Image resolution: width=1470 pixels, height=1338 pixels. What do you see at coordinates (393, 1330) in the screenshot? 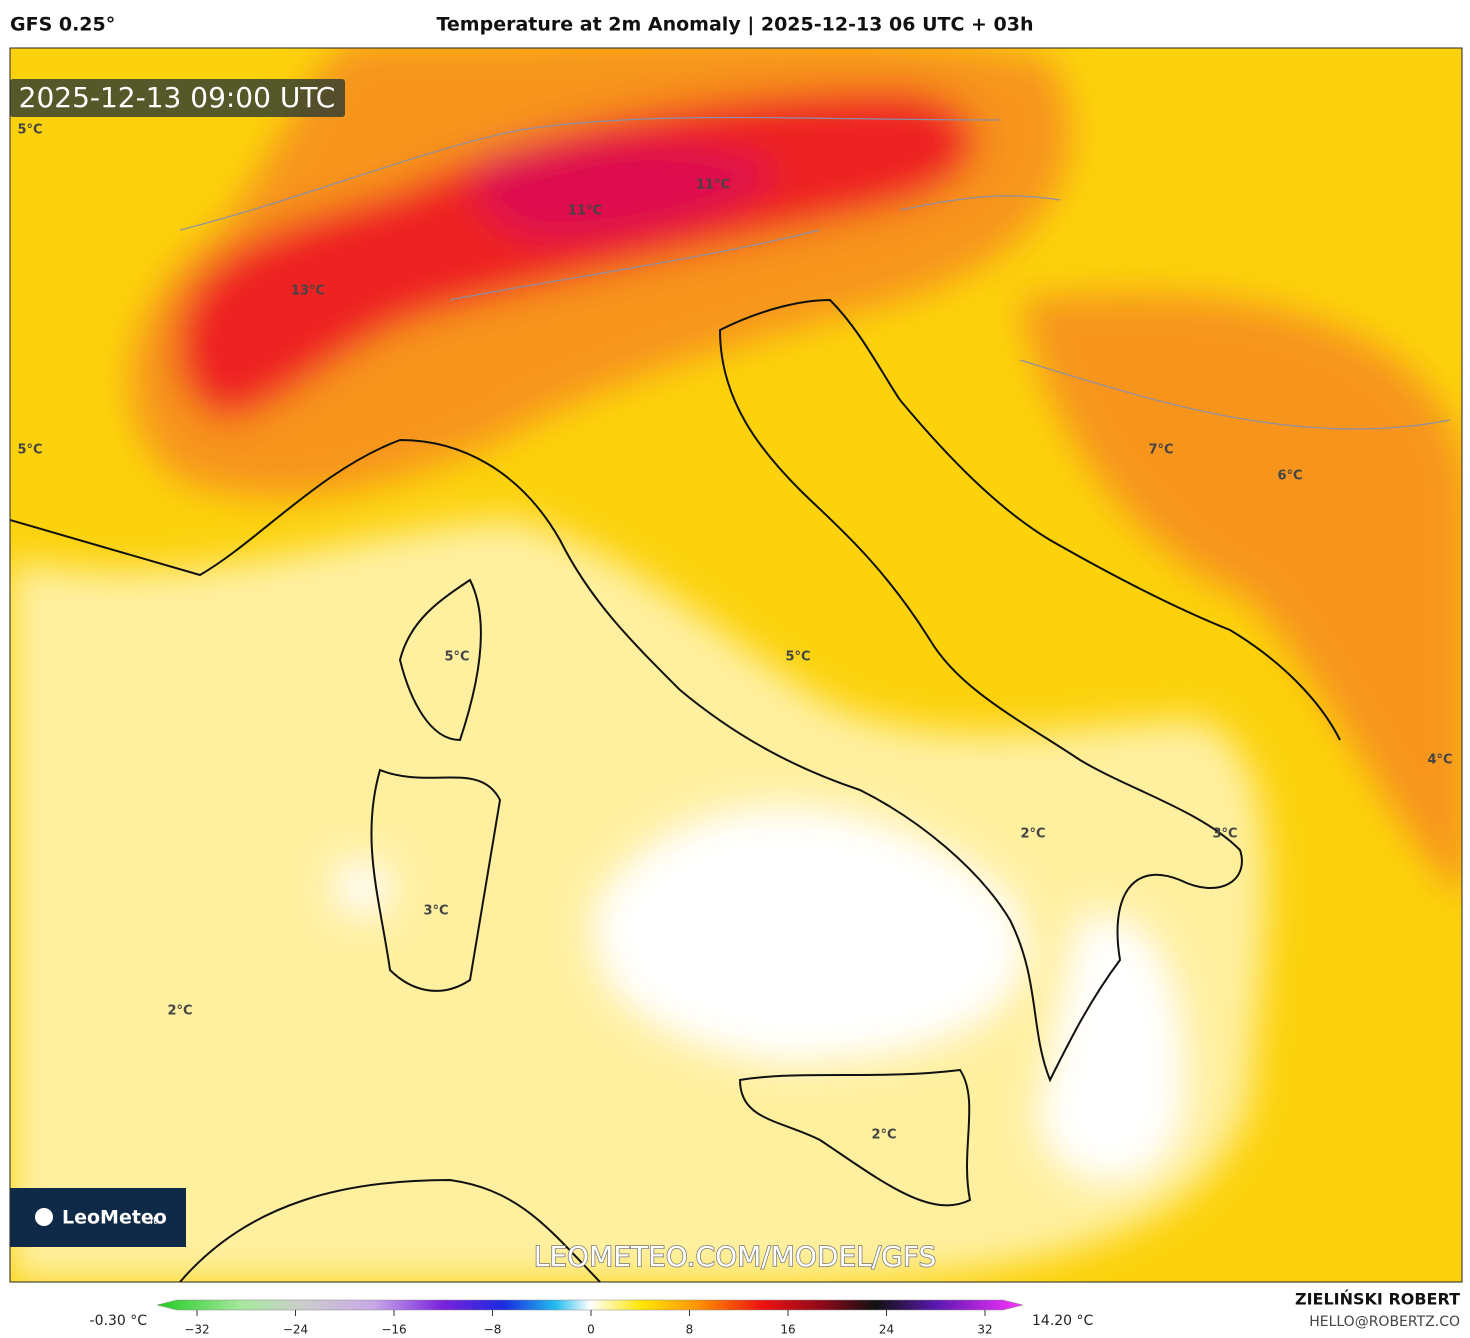
I see `colorbar-tick-label: −16` at bounding box center [393, 1330].